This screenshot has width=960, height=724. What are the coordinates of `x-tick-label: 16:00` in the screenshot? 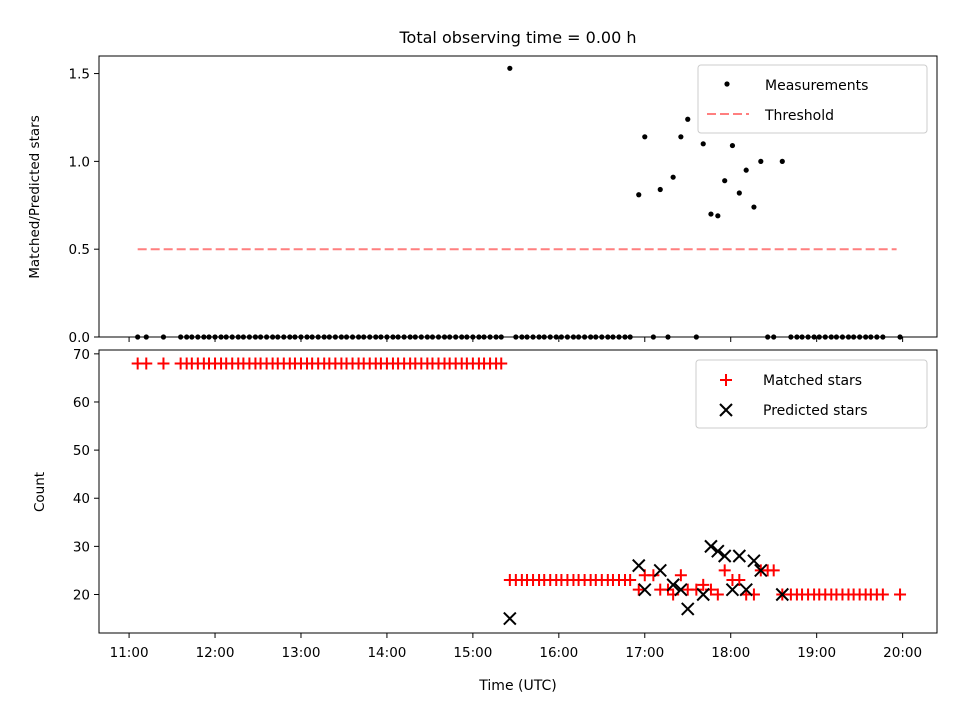 It's located at (558, 653).